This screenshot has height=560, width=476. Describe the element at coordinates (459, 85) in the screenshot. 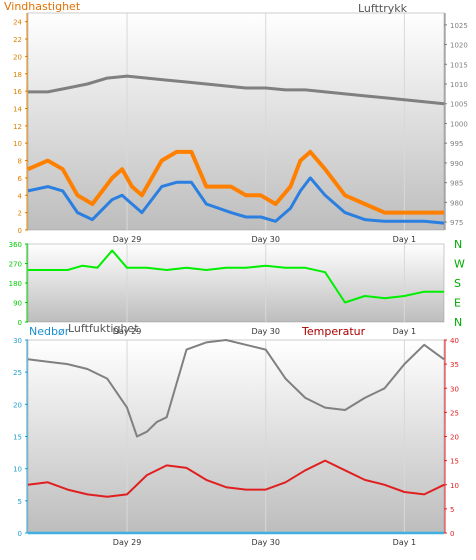

I see `right-tick-label: 1010` at that location.